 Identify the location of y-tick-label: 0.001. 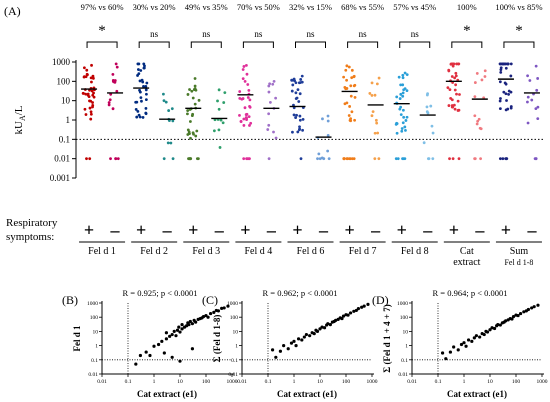
(60, 178).